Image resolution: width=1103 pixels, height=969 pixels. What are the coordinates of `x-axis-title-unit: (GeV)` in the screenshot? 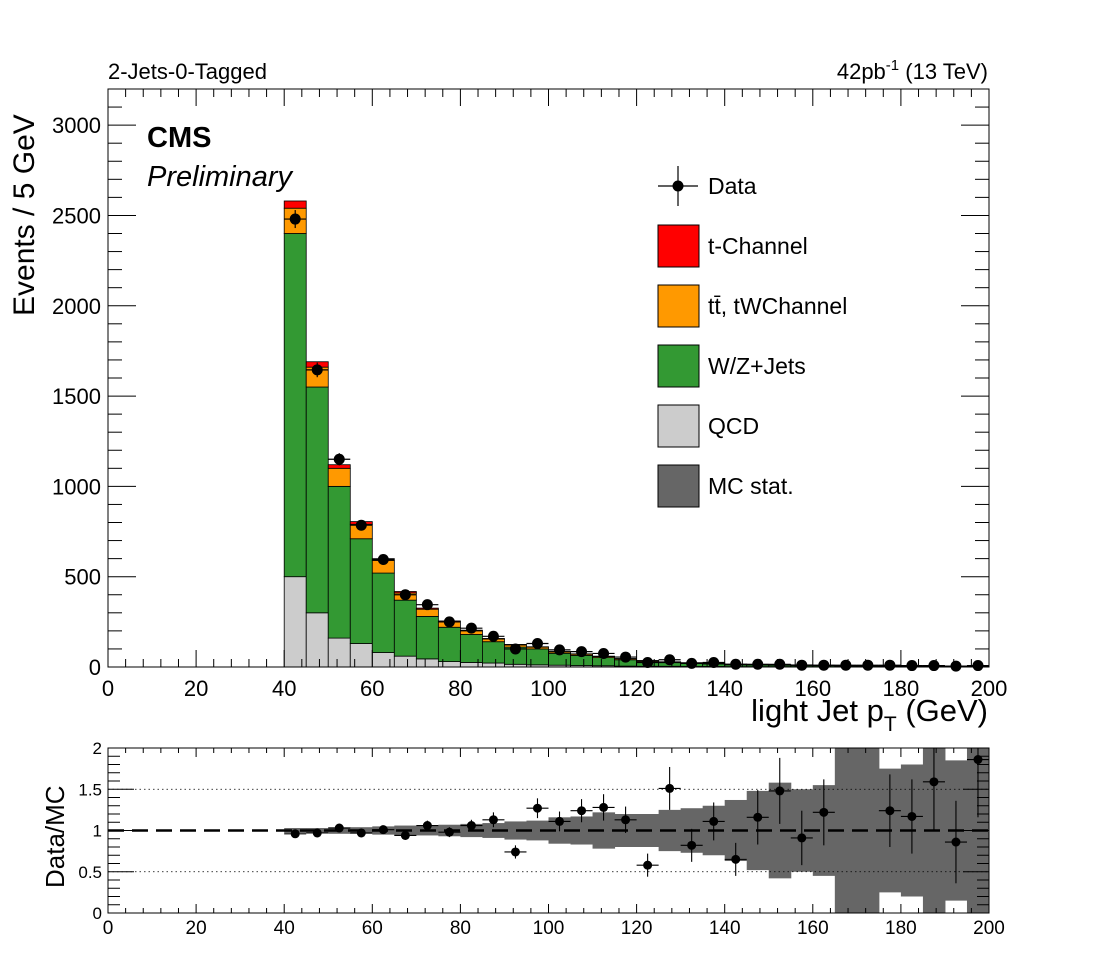 It's located at (942, 710).